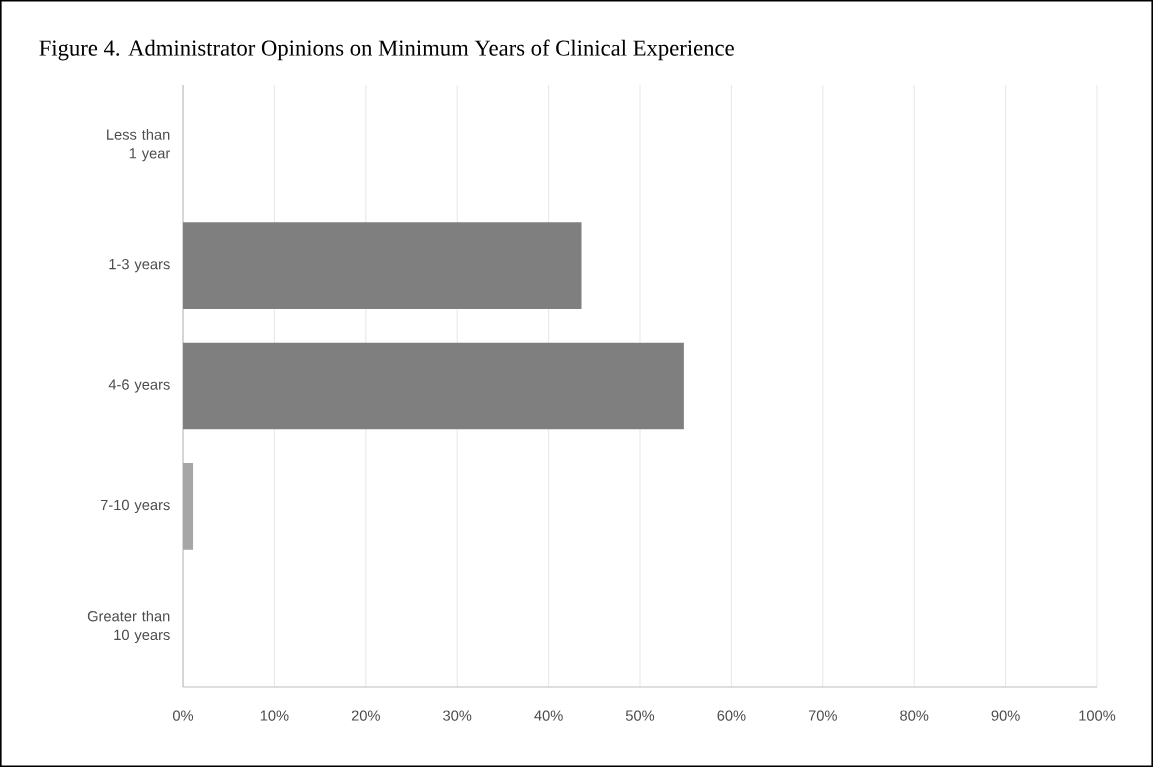 This screenshot has height=767, width=1153. What do you see at coordinates (1097, 715) in the screenshot?
I see `x-tick-label: 100%` at bounding box center [1097, 715].